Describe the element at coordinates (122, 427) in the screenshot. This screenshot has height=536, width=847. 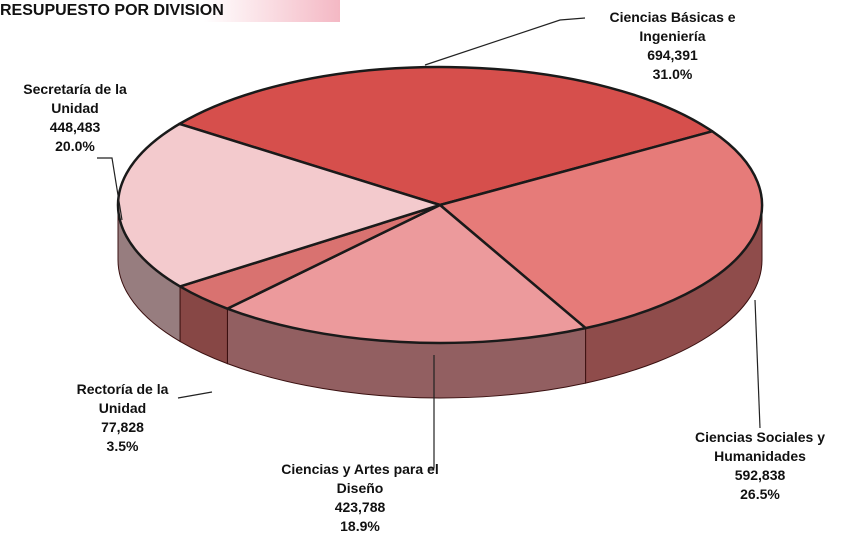
I see `value-label: 77,828` at that location.